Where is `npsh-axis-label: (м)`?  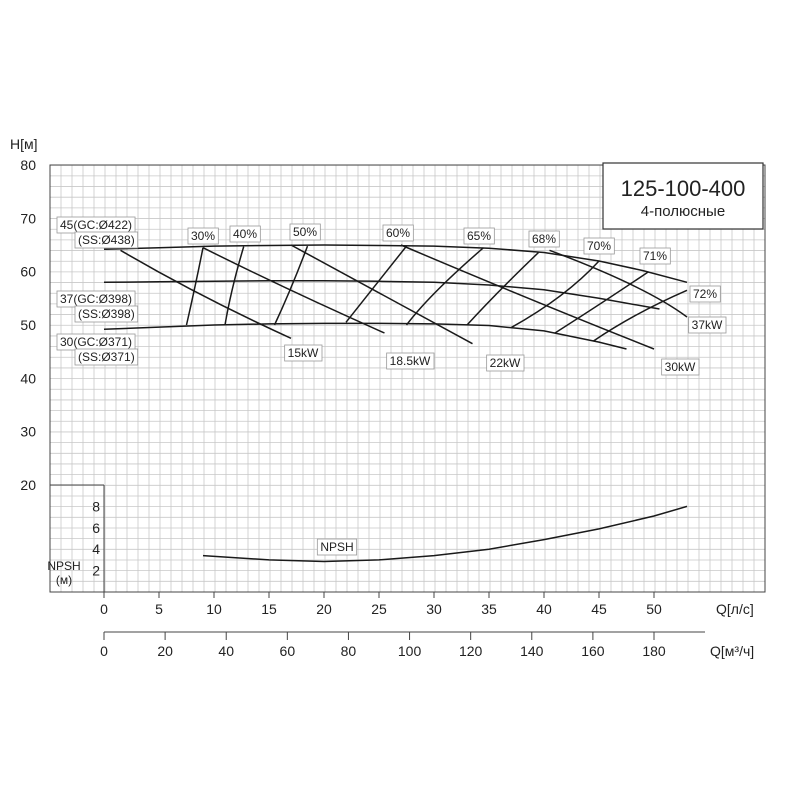
npsh-axis-label: (м) is located at coordinates (64, 580).